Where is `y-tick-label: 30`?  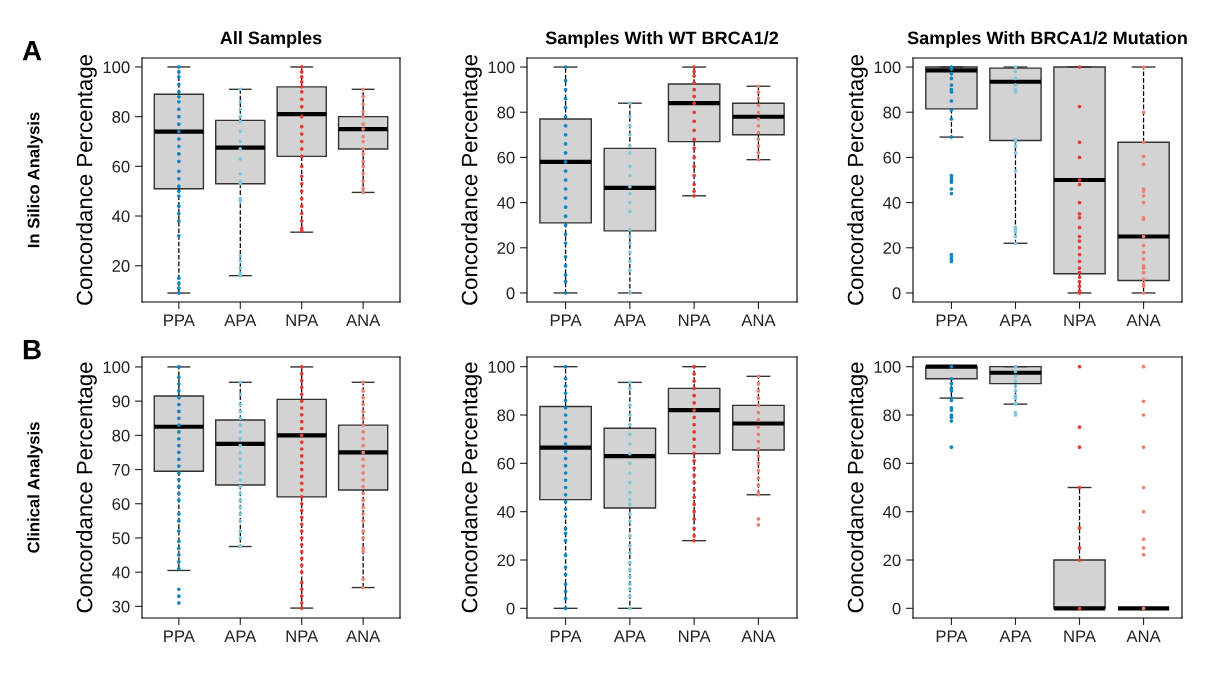
y-tick-label: 30 is located at coordinates (121, 606).